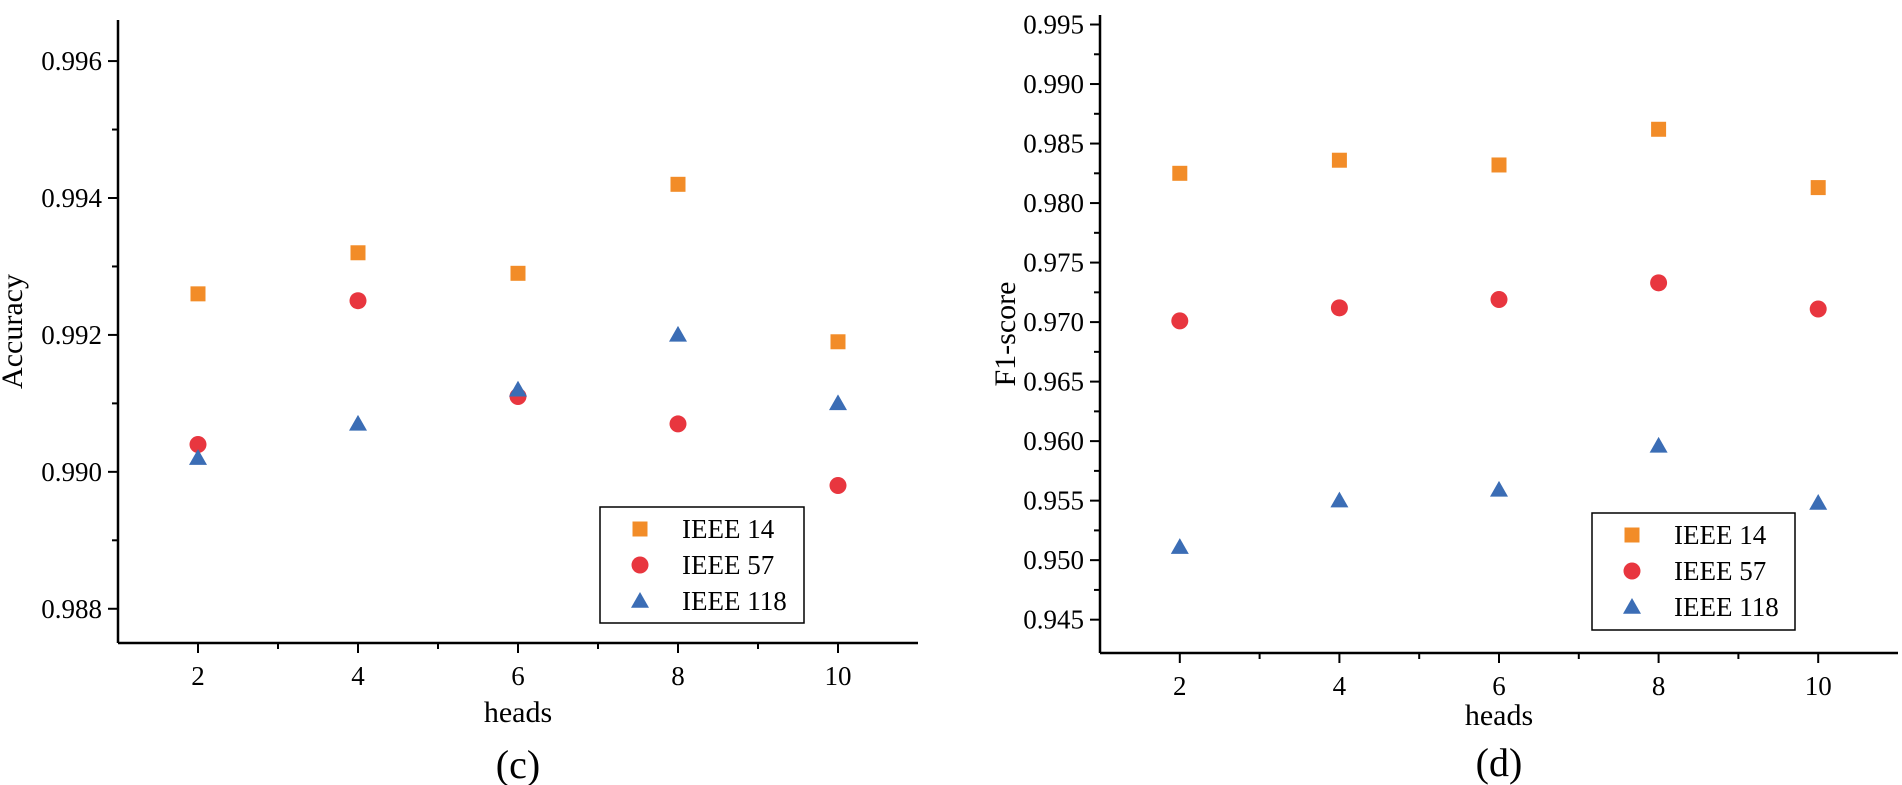  I want to click on y-tick-label: 0.970, so click(1053, 322).